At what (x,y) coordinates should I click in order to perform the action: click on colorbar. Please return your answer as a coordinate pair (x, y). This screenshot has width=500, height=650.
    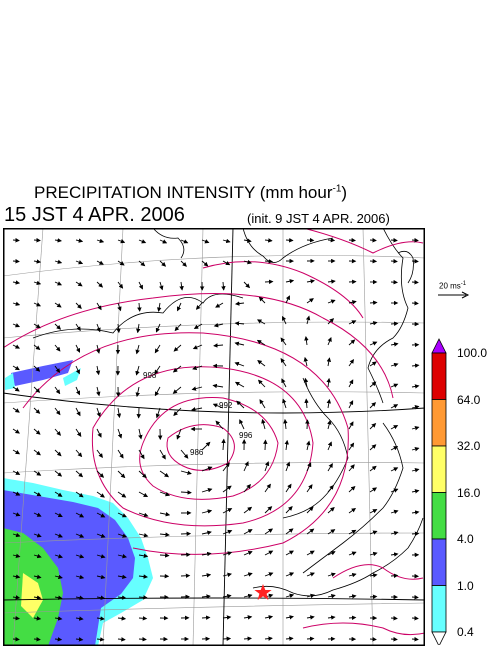
    Looking at the image, I should click on (439, 491).